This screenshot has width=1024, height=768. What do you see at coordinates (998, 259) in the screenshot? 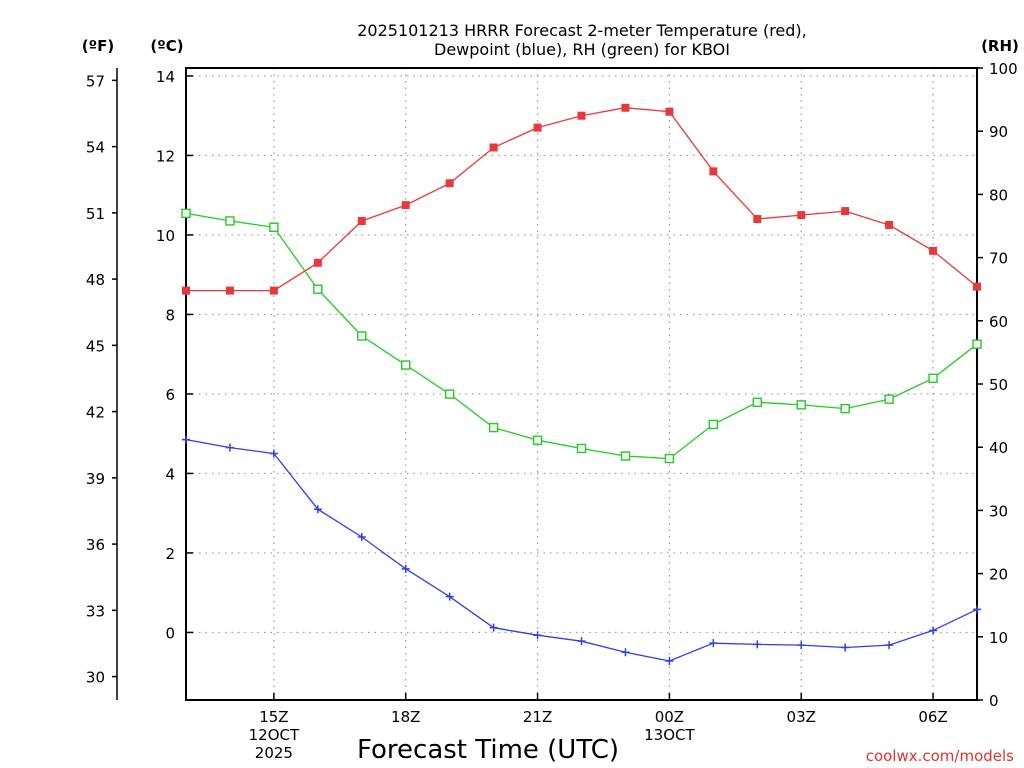
I see `rh-tick-label: 70` at bounding box center [998, 259].